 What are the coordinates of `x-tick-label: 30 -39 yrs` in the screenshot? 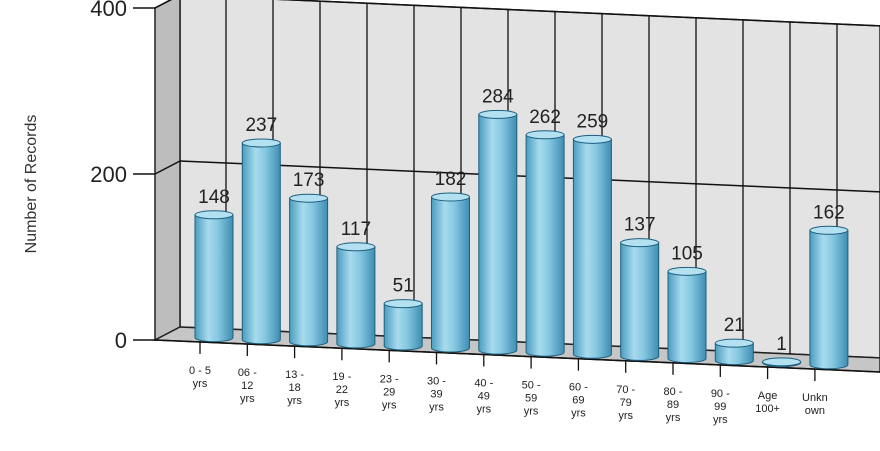 It's located at (436, 394).